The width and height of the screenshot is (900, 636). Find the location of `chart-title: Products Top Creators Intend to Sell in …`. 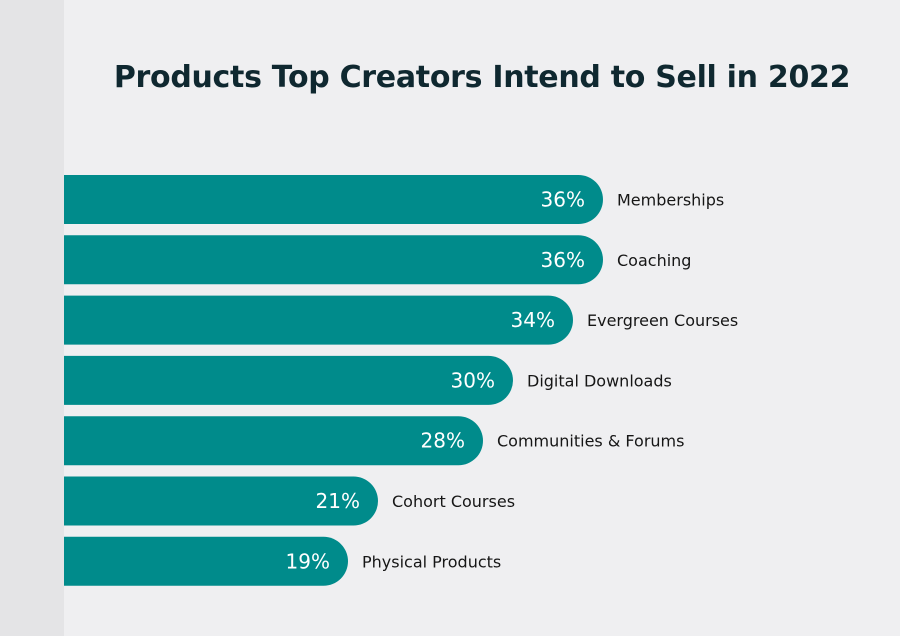

chart-title: Products Top Creators Intend to Sell in … is located at coordinates (482, 77).